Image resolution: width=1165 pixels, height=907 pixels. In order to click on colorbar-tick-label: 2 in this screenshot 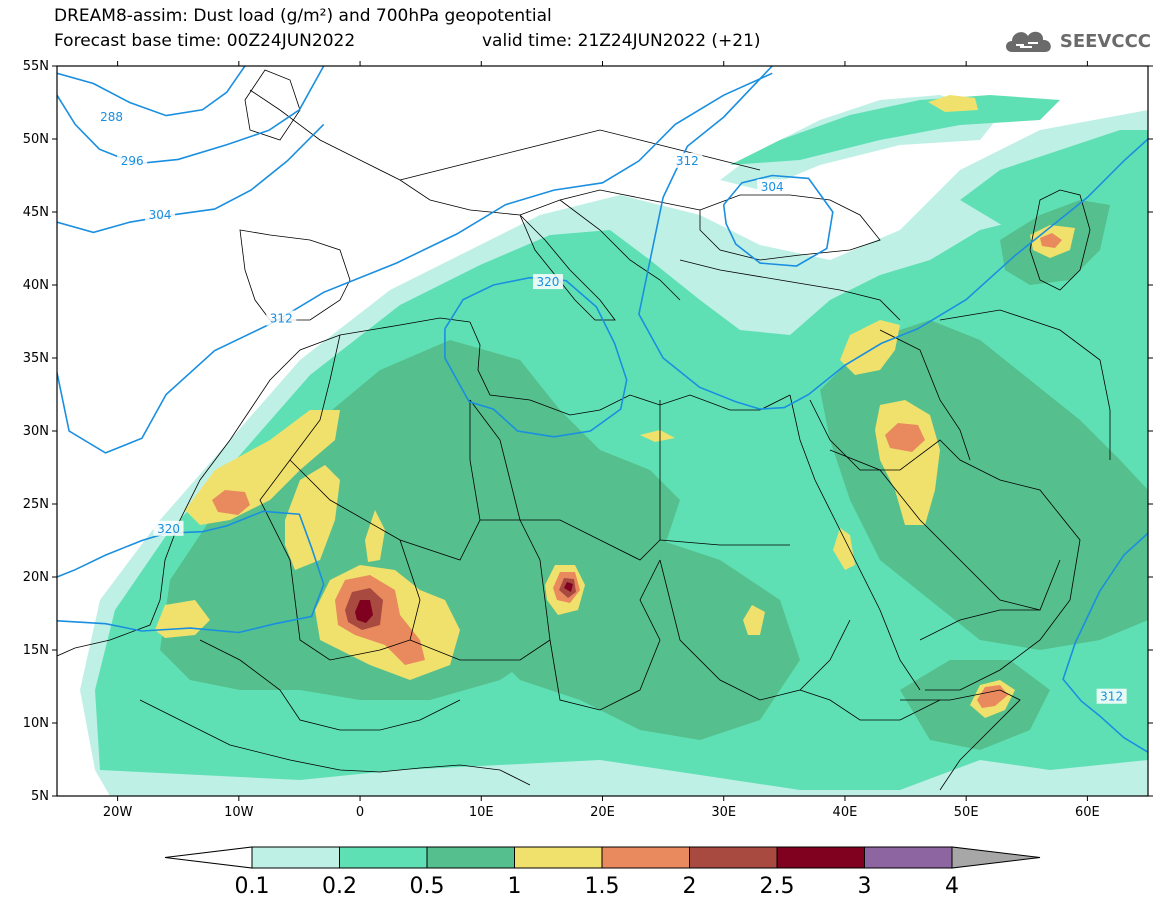, I will do `click(690, 886)`.